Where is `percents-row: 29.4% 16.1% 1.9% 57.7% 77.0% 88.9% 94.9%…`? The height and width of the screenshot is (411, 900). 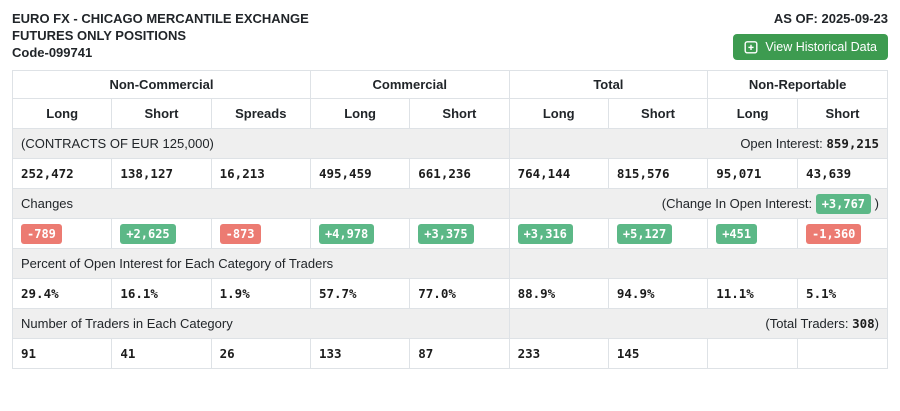 percents-row: 29.4% 16.1% 1.9% 57.7% 77.0% 88.9% 94.9%… is located at coordinates (449, 293).